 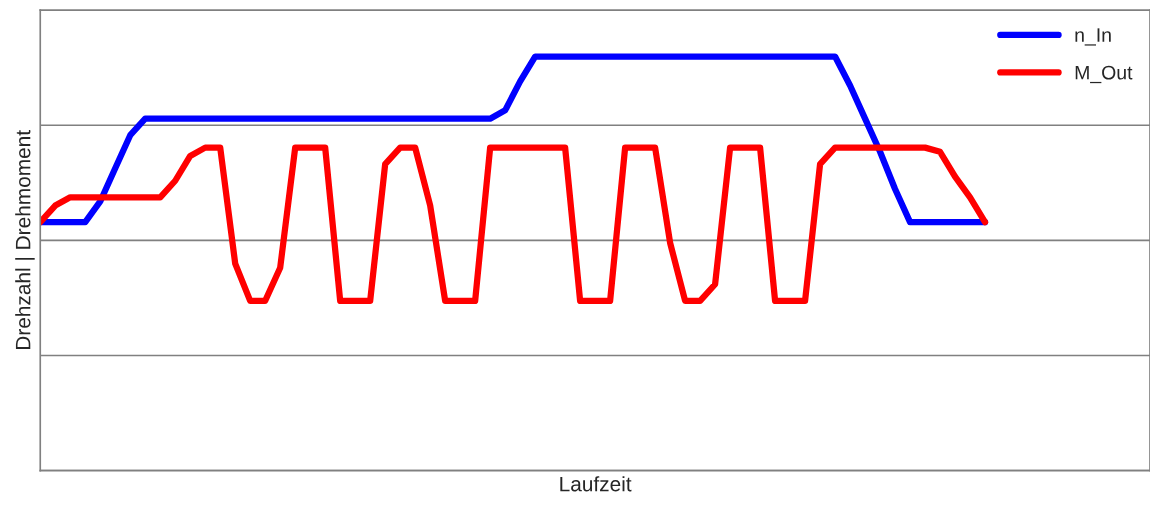 What do you see at coordinates (1093, 37) in the screenshot?
I see `legend-label: n_In` at bounding box center [1093, 37].